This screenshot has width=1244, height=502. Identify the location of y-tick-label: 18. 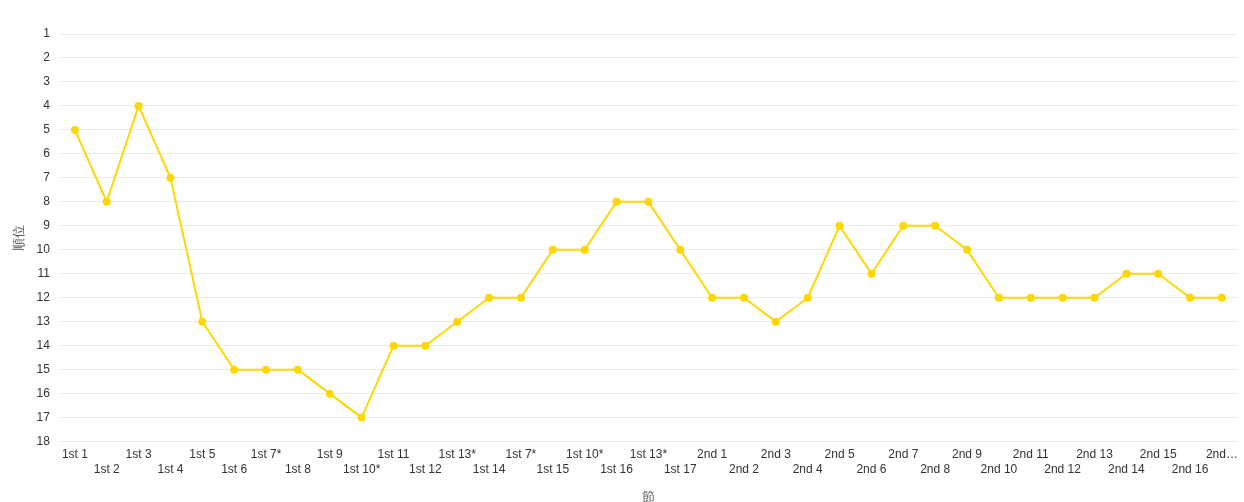
(43, 440).